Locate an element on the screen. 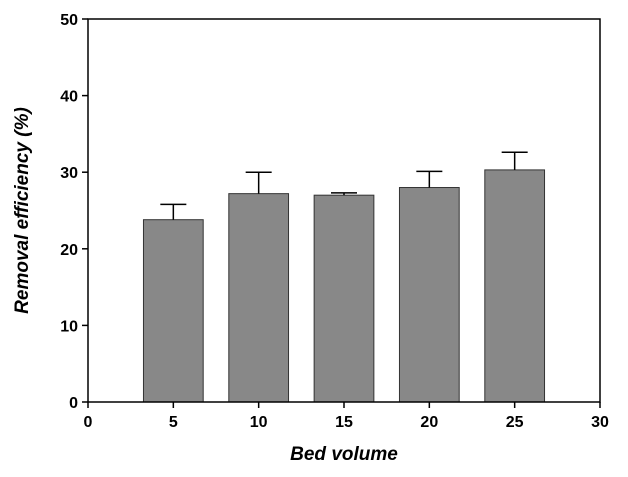 The height and width of the screenshot is (477, 628). y-tick-label: 20 is located at coordinates (69, 250).